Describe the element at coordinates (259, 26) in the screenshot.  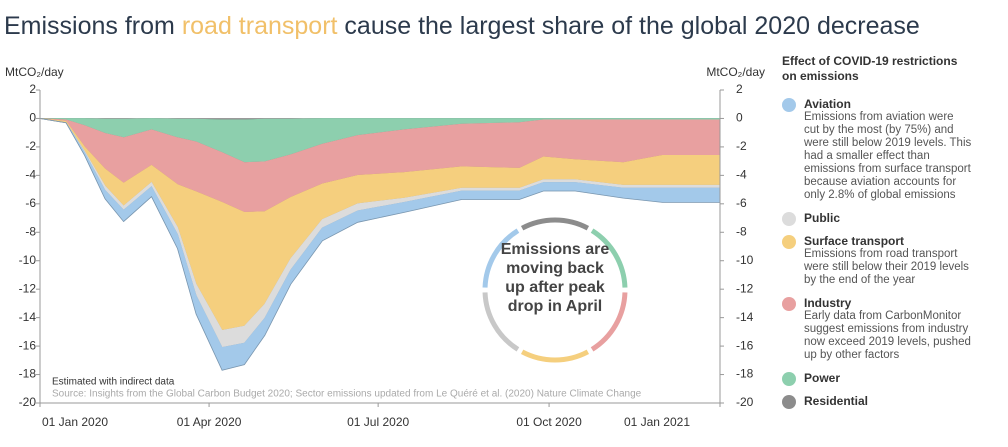
I see `title-highlight: road transport` at that location.